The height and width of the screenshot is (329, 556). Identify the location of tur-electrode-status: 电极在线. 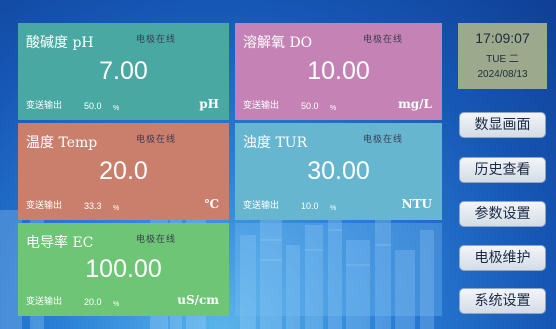
(383, 140).